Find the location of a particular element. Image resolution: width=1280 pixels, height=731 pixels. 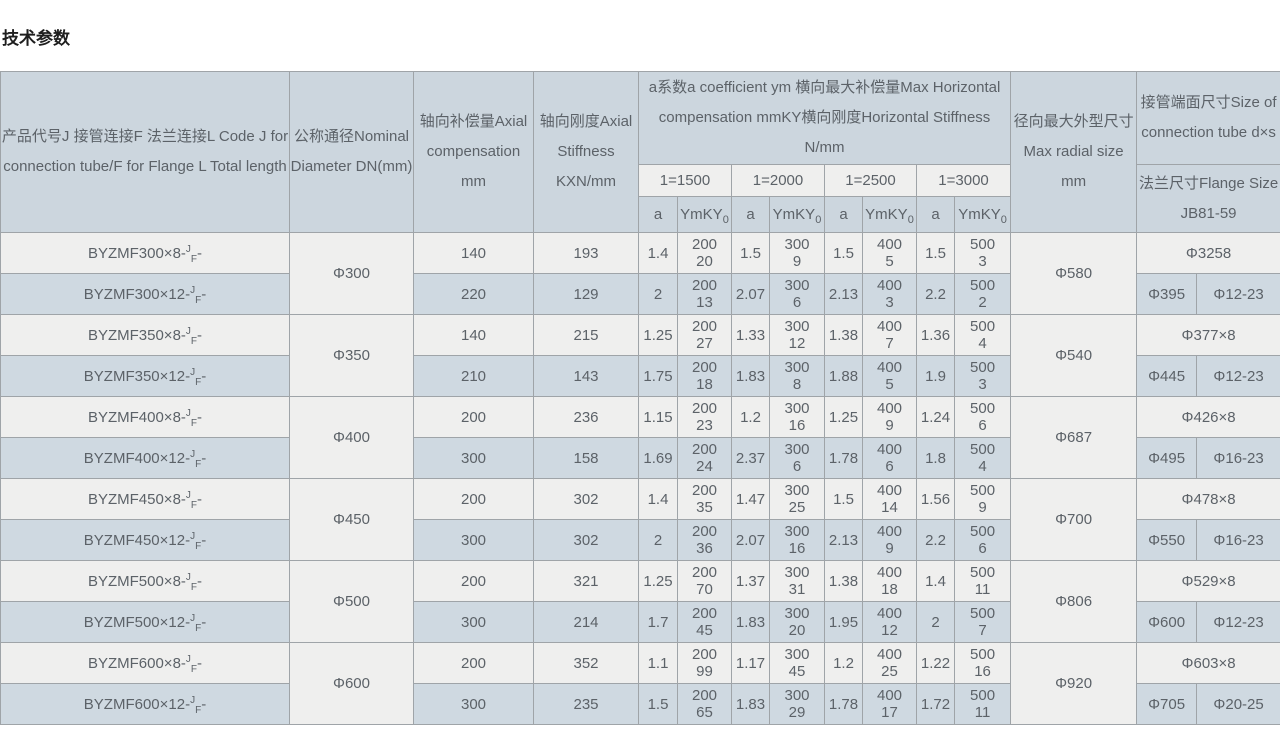

product-code-cell: BYZMF450×12-JF- is located at coordinates (145, 540).